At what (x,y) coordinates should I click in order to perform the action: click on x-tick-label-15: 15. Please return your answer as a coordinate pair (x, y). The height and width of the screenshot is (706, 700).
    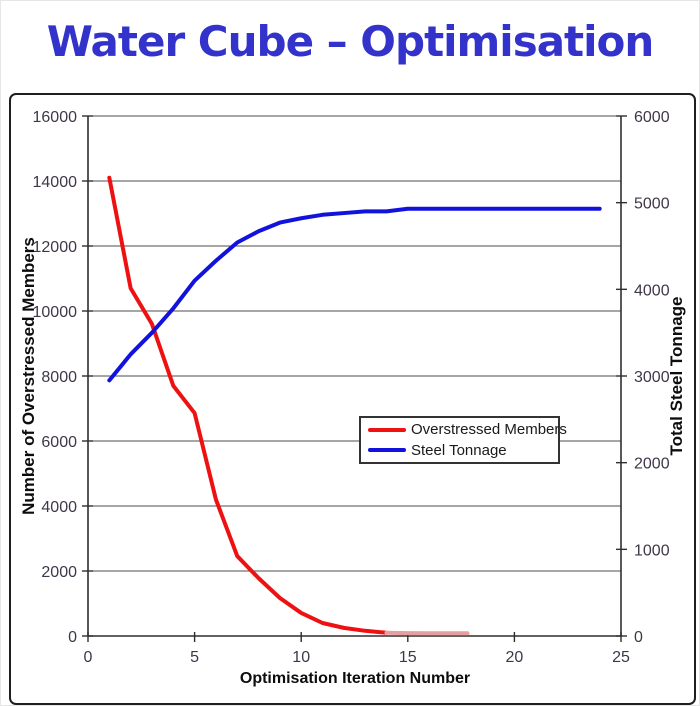
    Looking at the image, I should click on (408, 657).